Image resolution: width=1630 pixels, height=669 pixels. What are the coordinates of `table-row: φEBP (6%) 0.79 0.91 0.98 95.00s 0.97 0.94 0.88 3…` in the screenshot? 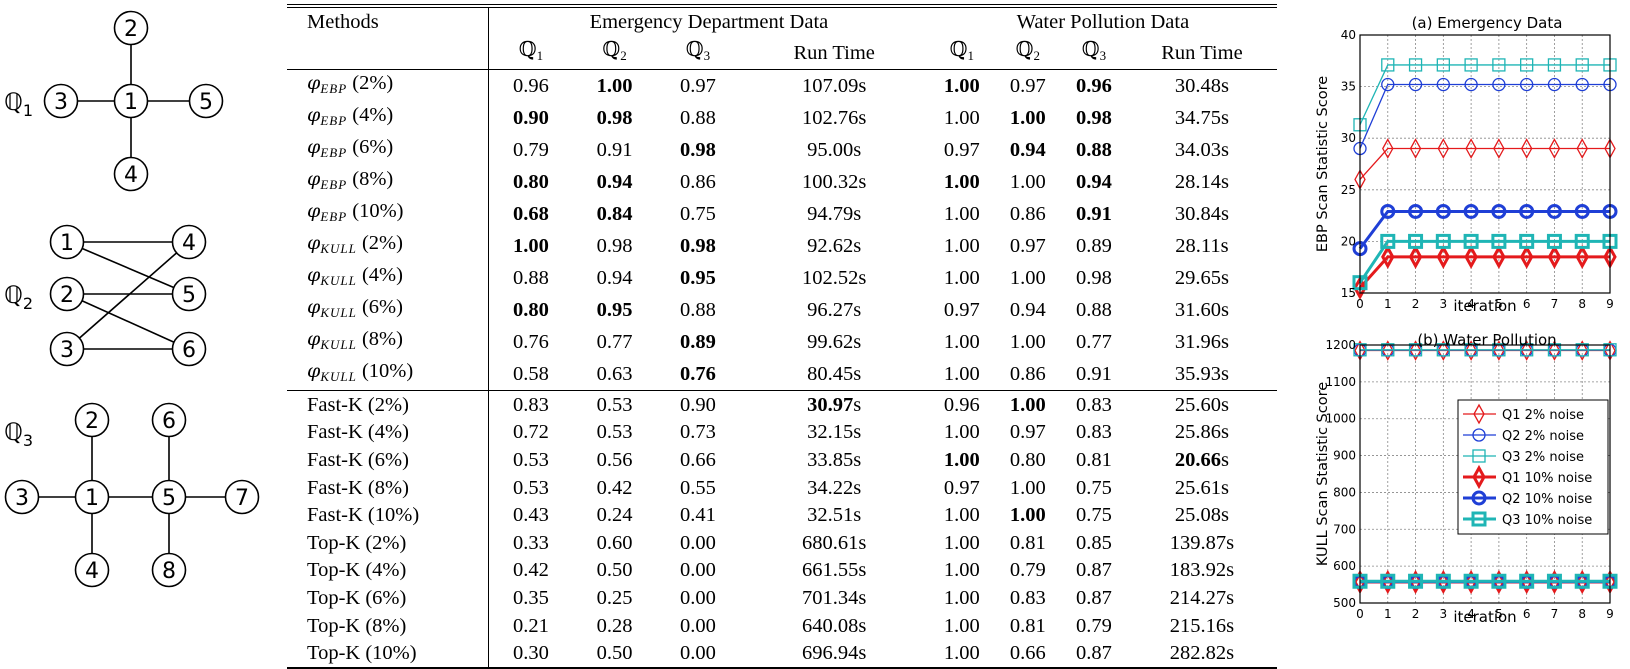 It's located at (782, 150).